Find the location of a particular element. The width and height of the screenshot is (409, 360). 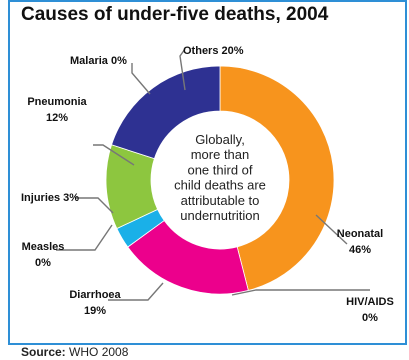

label-injuries: Injuries 3% is located at coordinates (50, 198).